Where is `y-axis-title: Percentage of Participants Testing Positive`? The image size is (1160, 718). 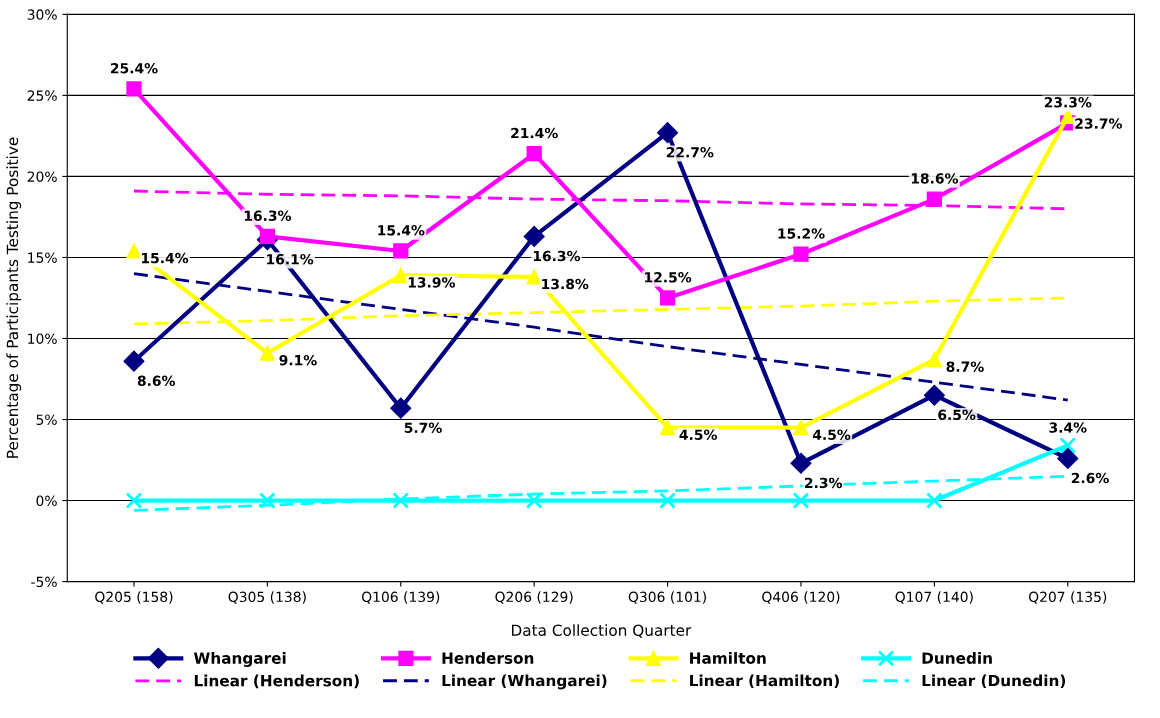
y-axis-title: Percentage of Participants Testing Positive is located at coordinates (14, 297).